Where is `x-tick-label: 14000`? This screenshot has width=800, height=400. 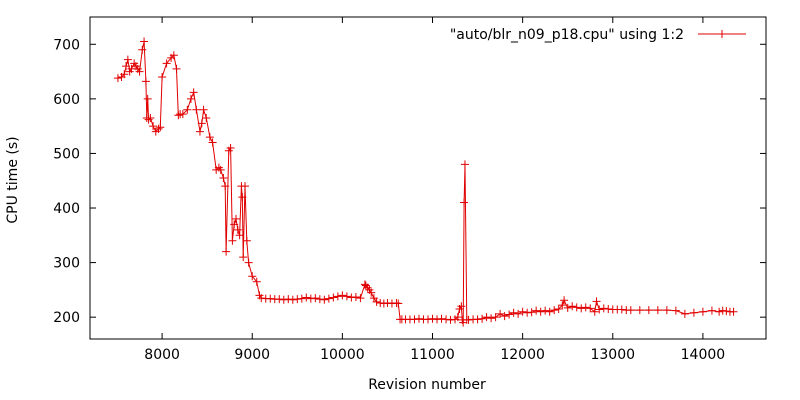 x-tick-label: 14000 is located at coordinates (703, 355).